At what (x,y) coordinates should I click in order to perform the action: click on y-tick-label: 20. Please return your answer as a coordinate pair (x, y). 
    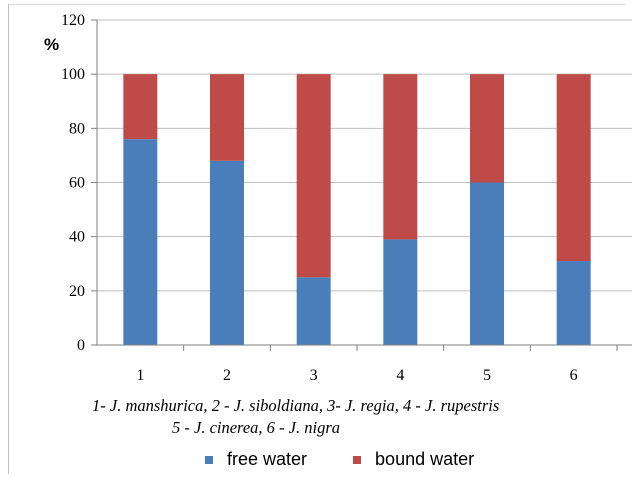
    Looking at the image, I should click on (77, 291).